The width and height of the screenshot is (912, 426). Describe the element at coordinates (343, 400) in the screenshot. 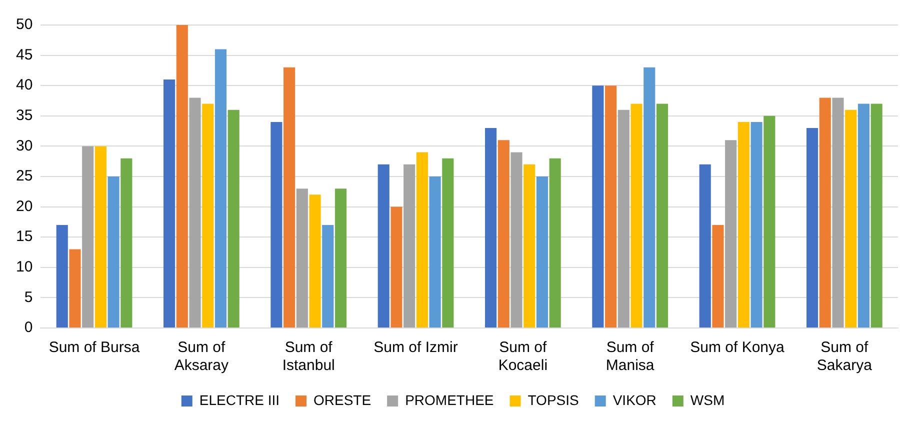

I see `legend-label: ORESTE` at that location.